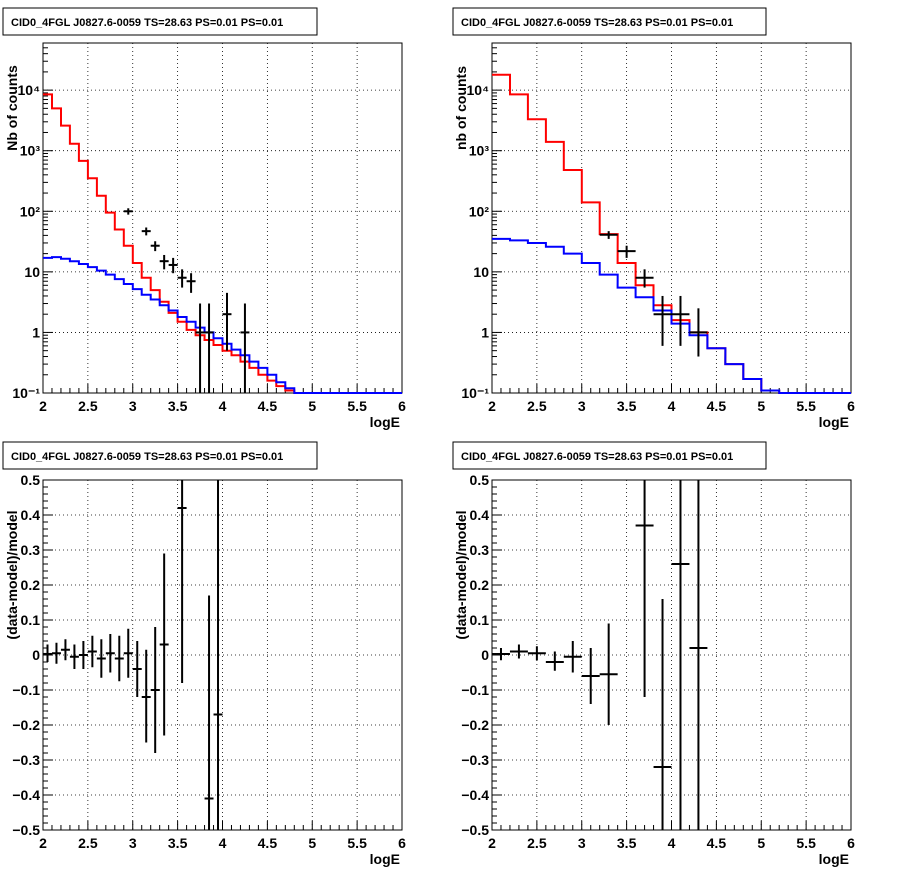  I want to click on y-tick-label: −0.1, so click(475, 690).